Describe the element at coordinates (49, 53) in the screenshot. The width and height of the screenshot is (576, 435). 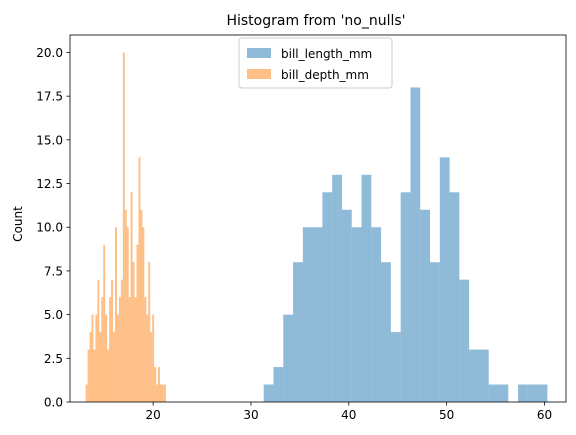
I see `y-tick-label: 20.0` at that location.